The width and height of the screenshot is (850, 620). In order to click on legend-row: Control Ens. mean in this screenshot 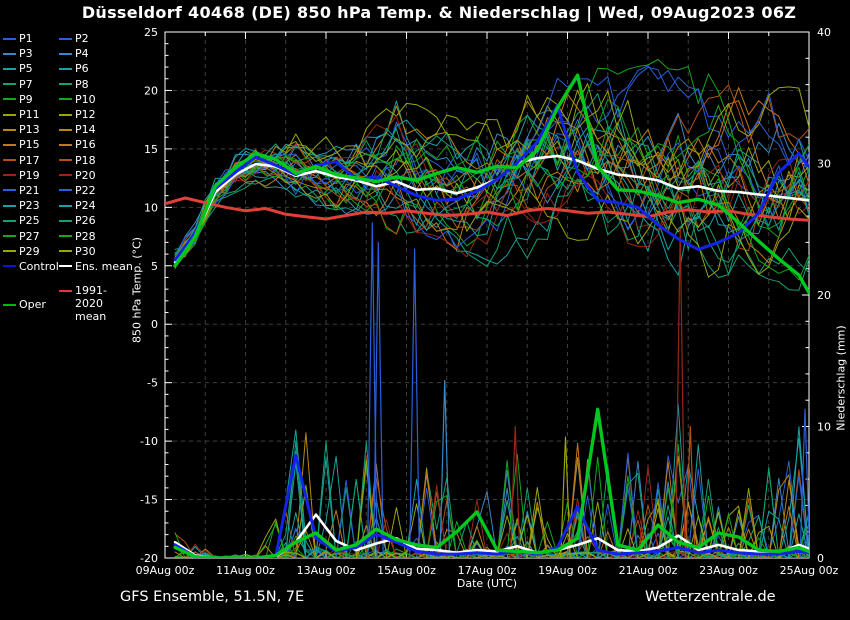, I will do `click(68, 266)`.